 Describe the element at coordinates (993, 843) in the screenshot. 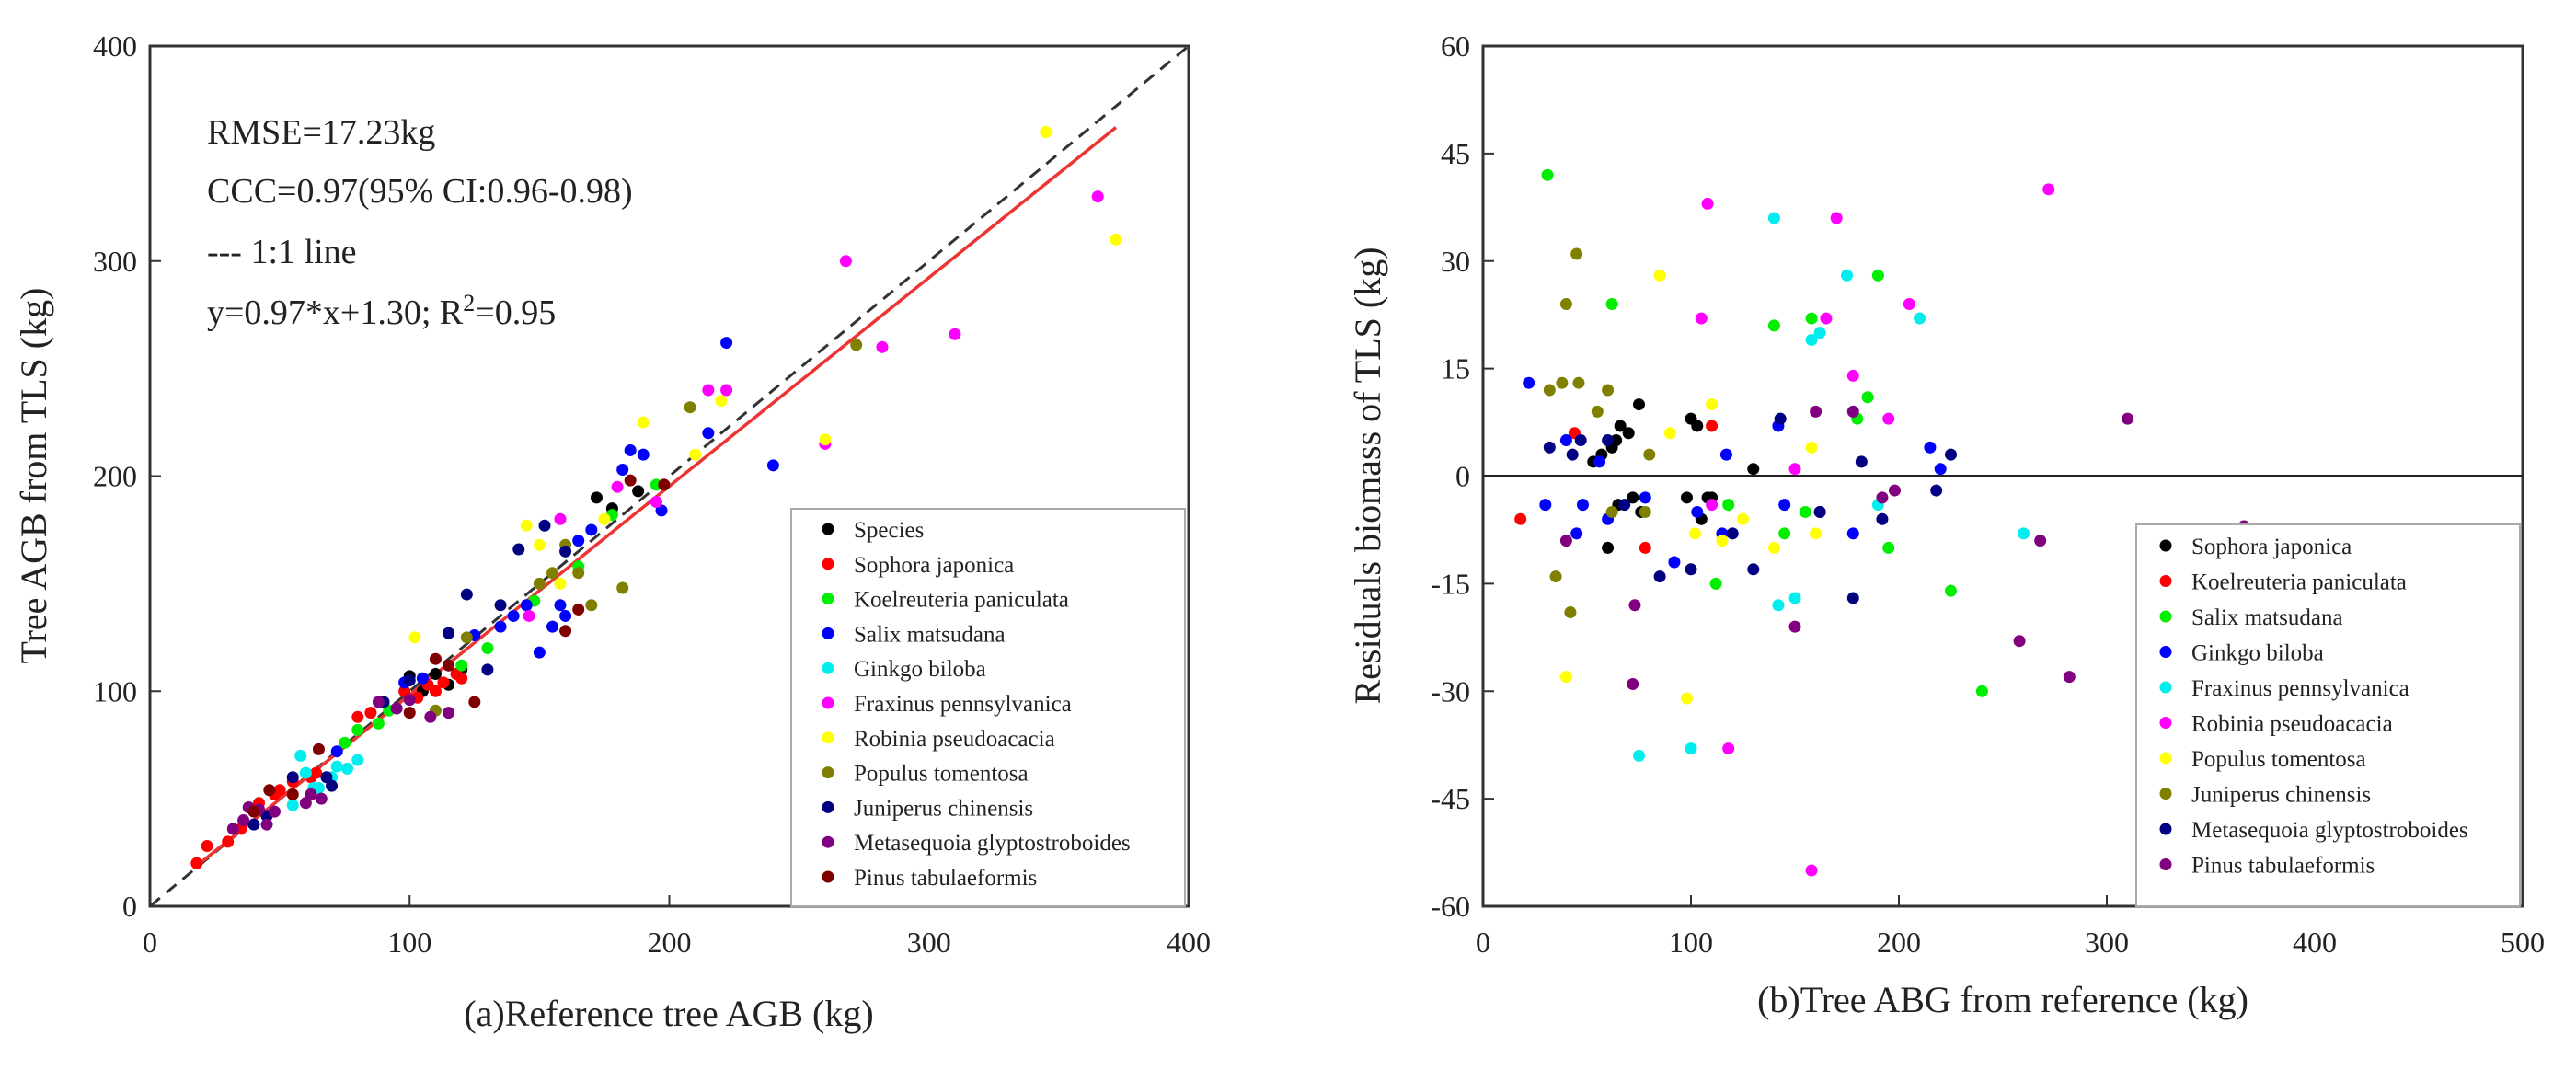

I see `panel-a-legend-label-metasequoia-glyptostroboides: Metasequoia glyptostroboides` at that location.